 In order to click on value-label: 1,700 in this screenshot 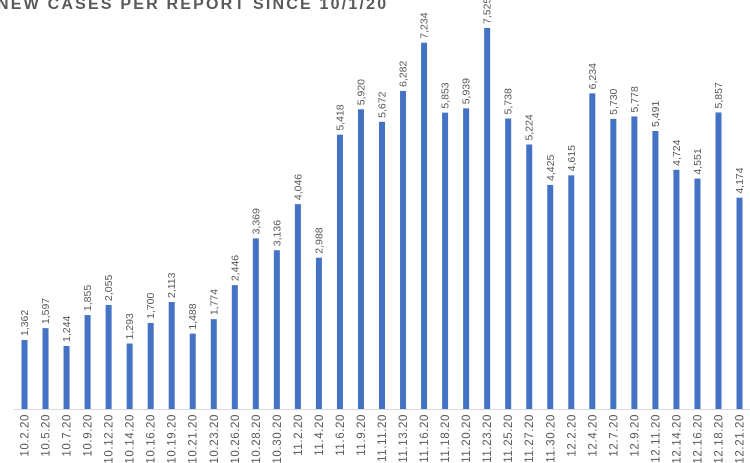, I will do `click(151, 305)`.